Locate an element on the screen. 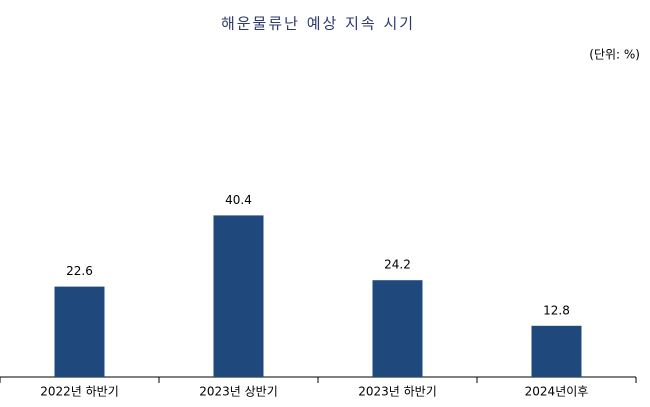 The width and height of the screenshot is (650, 407). data-label: 12.8 is located at coordinates (556, 310).